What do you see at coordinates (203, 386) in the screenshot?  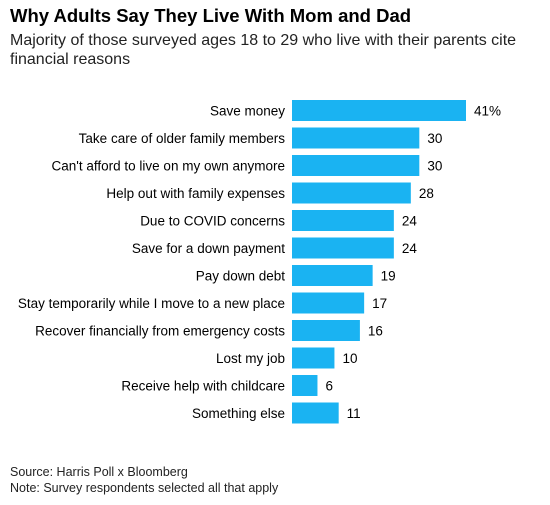 I see `category-label: Receive help with childcare` at bounding box center [203, 386].